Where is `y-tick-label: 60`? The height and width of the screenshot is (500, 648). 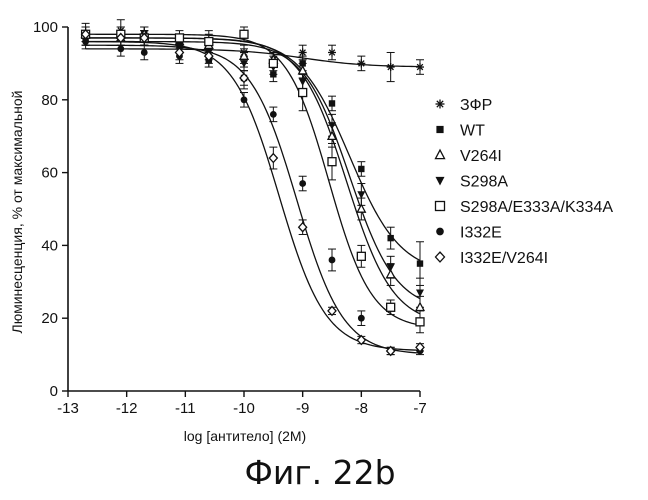
y-tick-label: 60 is located at coordinates (49, 173).